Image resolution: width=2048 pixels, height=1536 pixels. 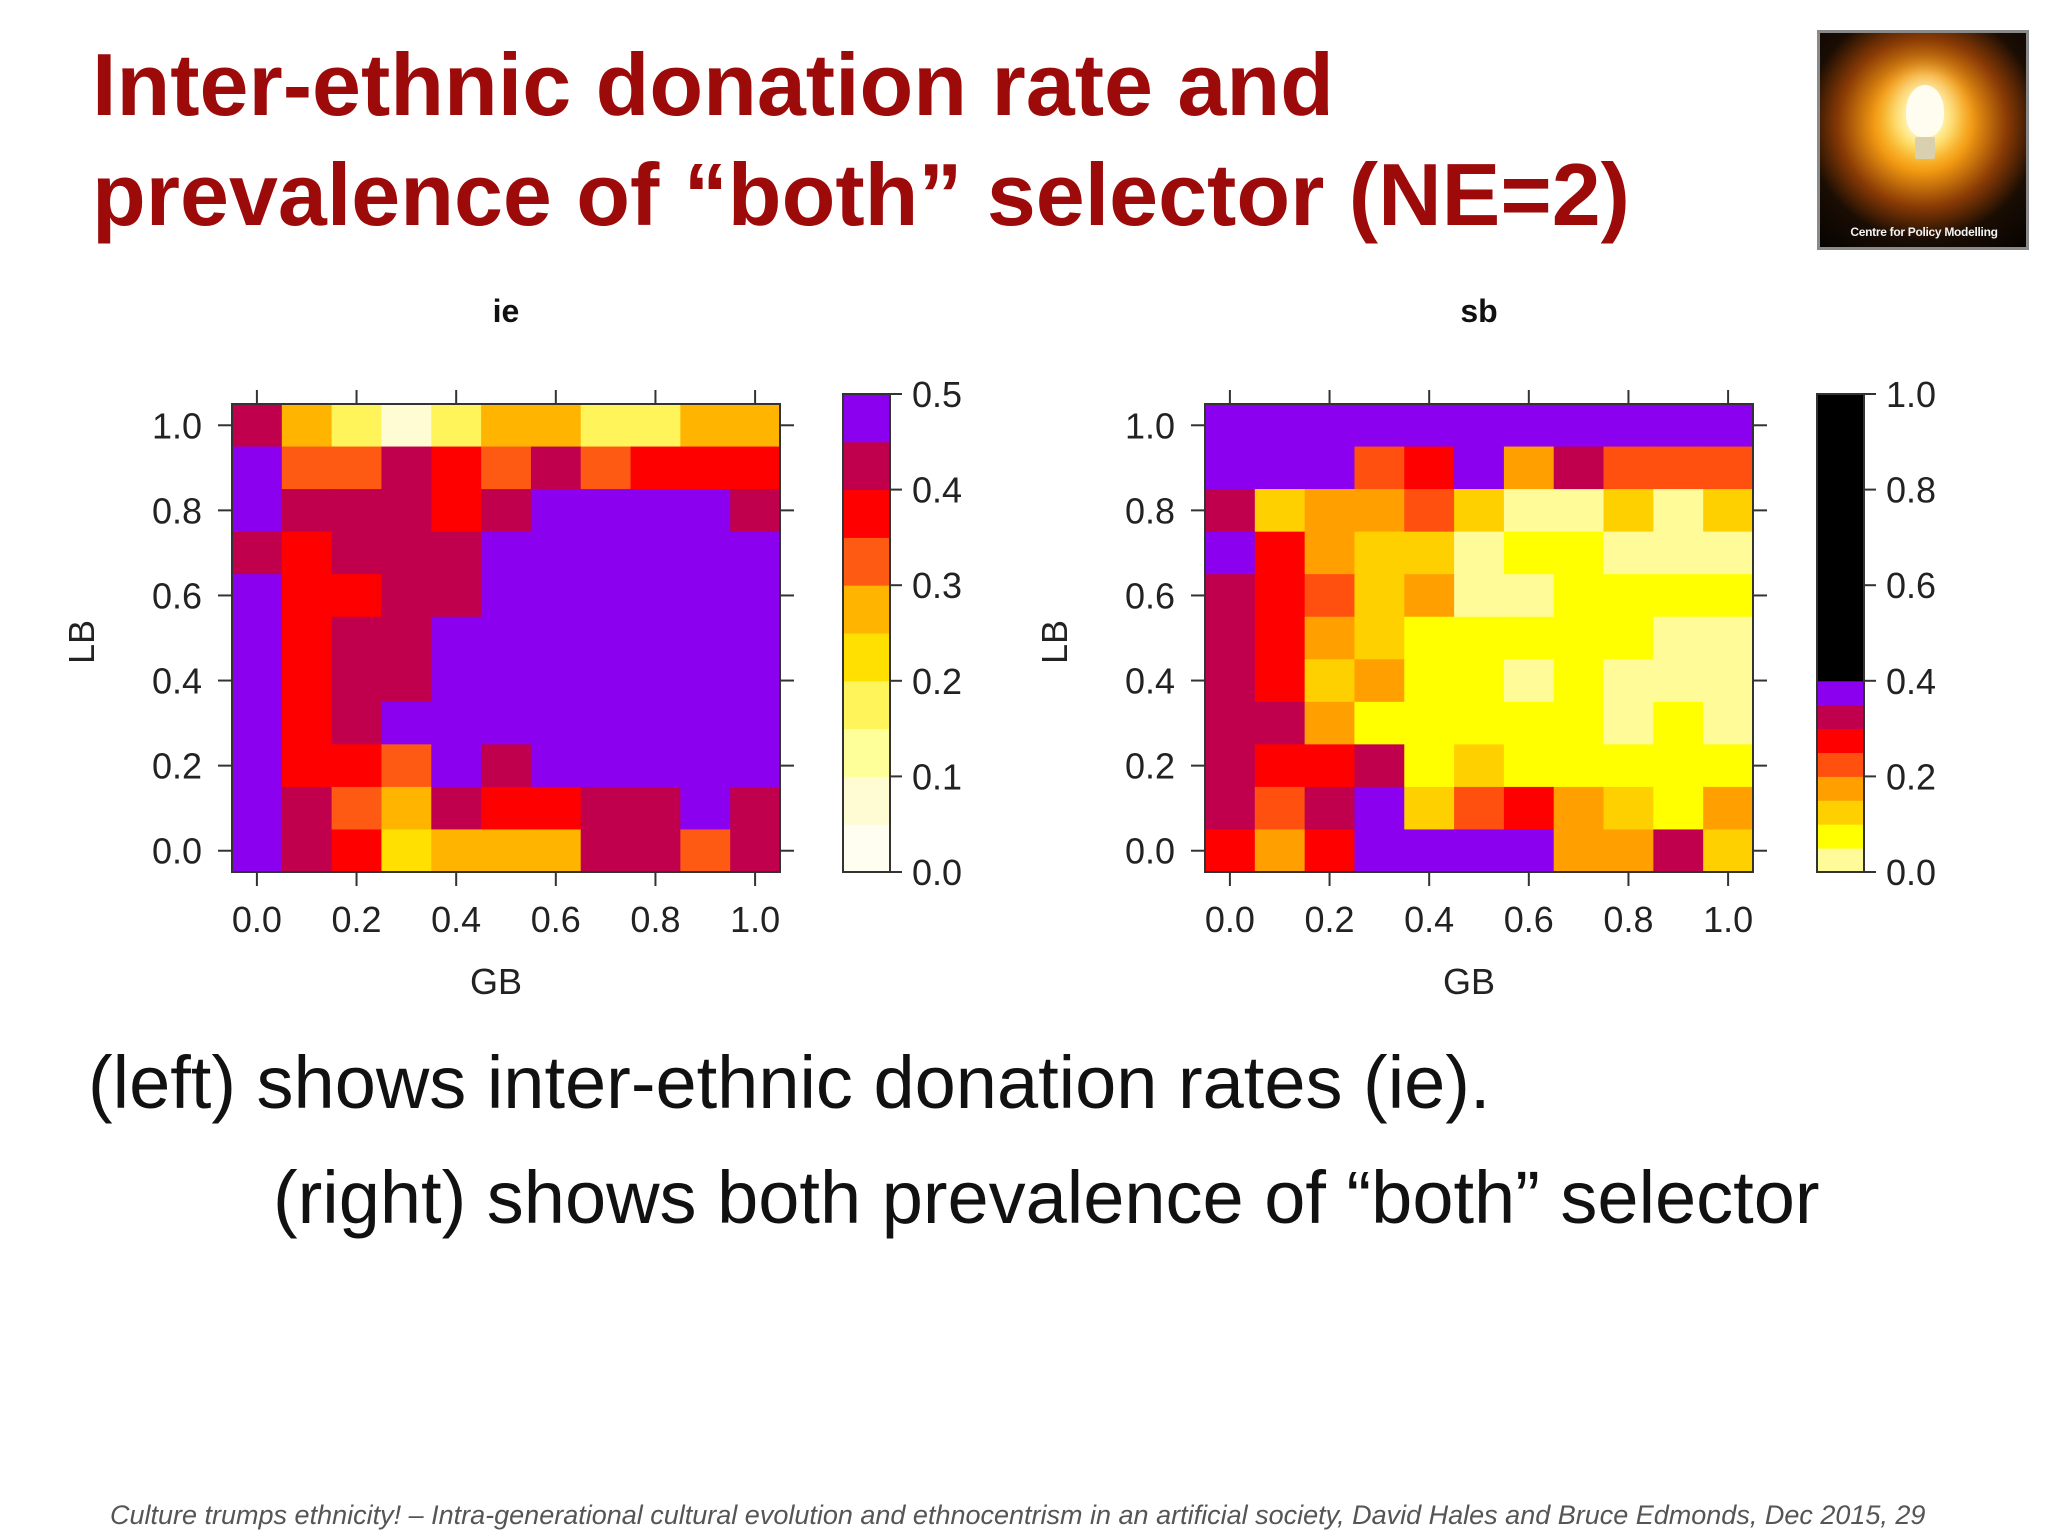 What do you see at coordinates (937, 681) in the screenshot?
I see `colorbar-tick-label: 0.2` at bounding box center [937, 681].